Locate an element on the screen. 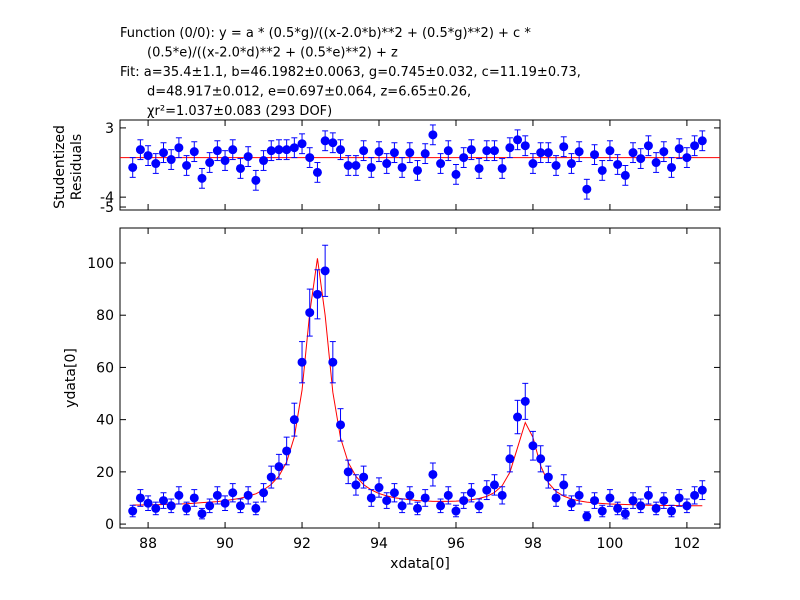 The image size is (800, 600). y-tick-label: 40 is located at coordinates (105, 421).